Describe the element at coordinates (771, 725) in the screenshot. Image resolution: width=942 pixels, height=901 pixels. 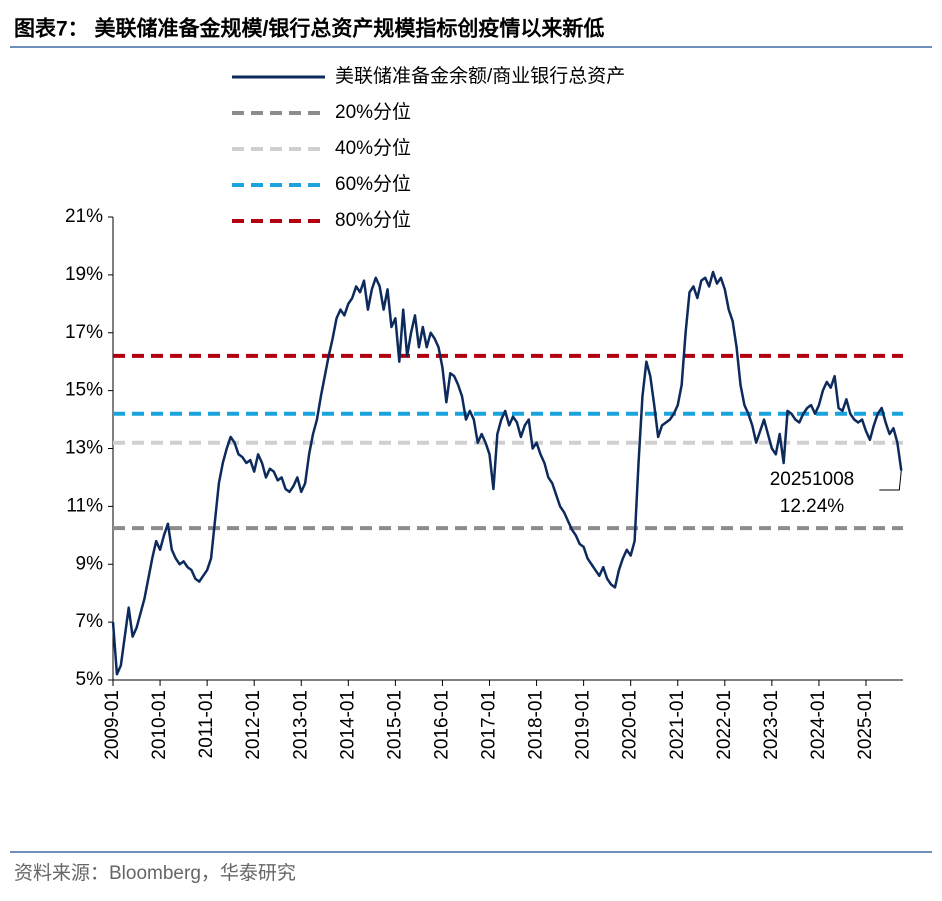
I see `x-tick-label: 2023-01` at that location.